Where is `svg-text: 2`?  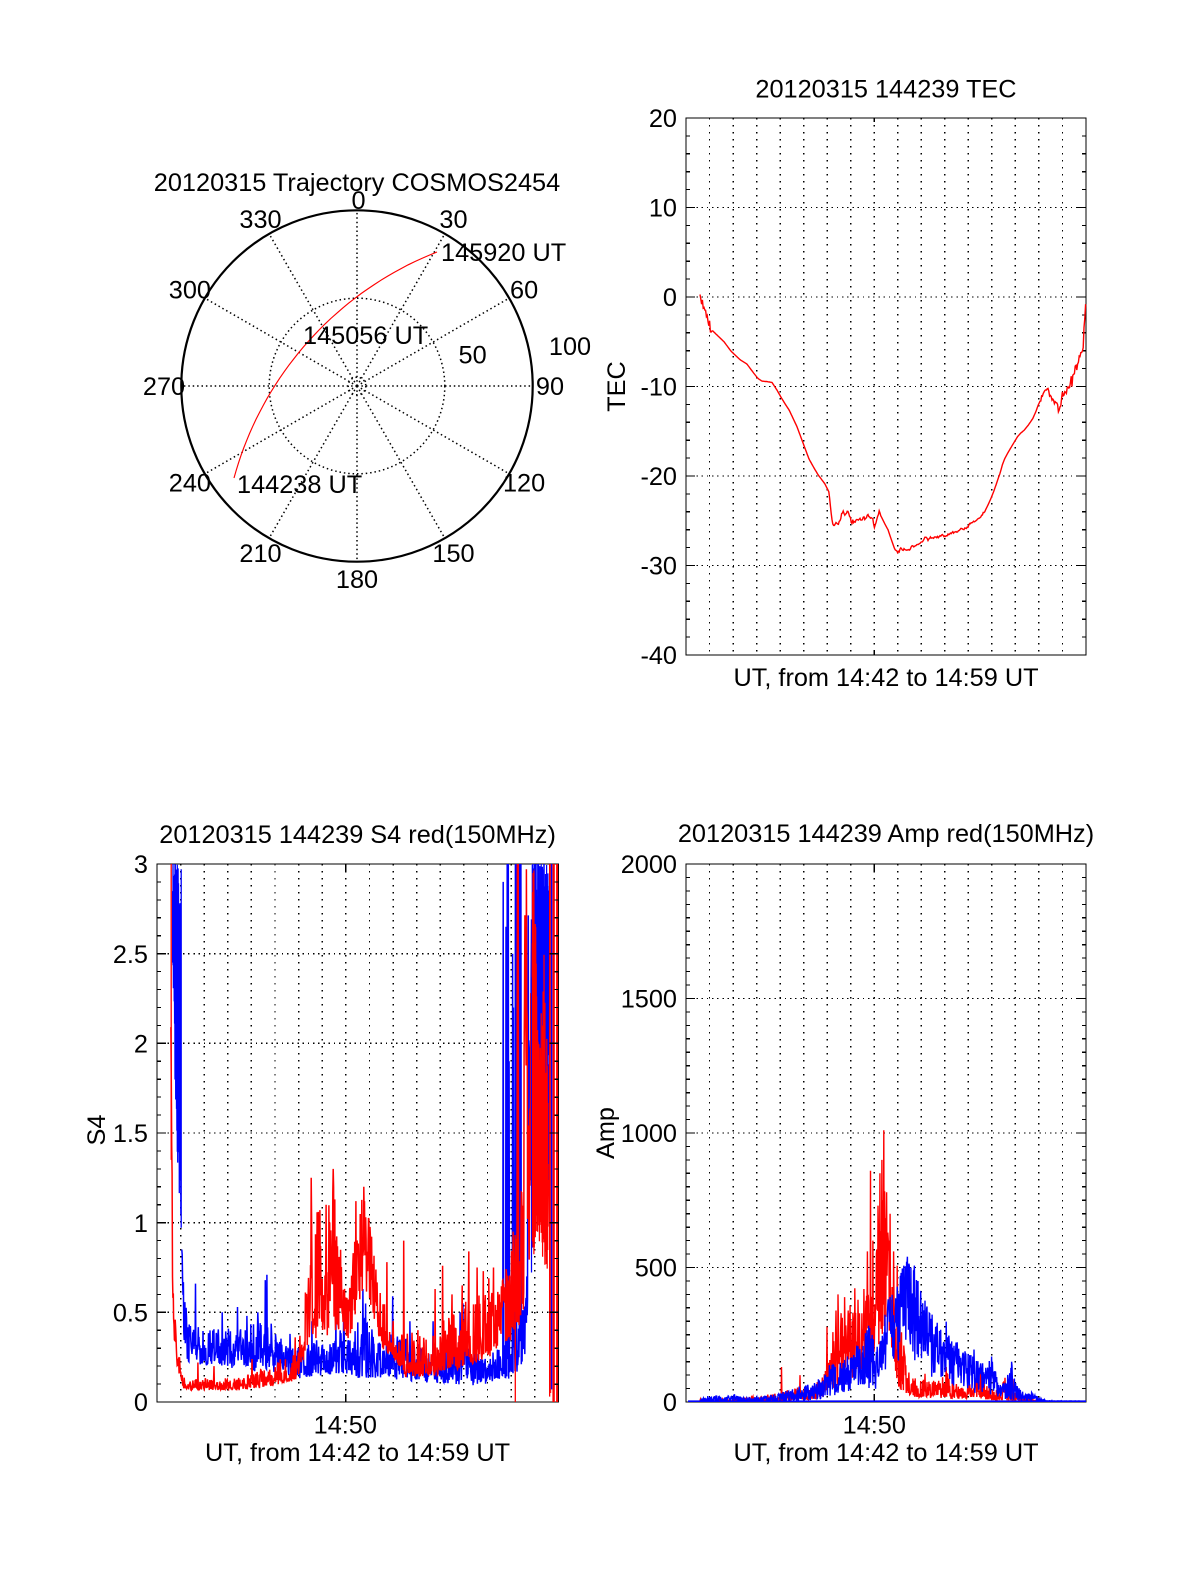
svg-text: 2 is located at coordinates (141, 1044).